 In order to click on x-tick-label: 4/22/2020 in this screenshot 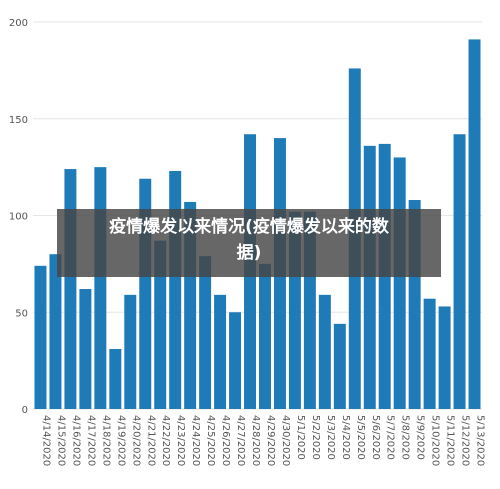, I will do `click(165, 440)`.